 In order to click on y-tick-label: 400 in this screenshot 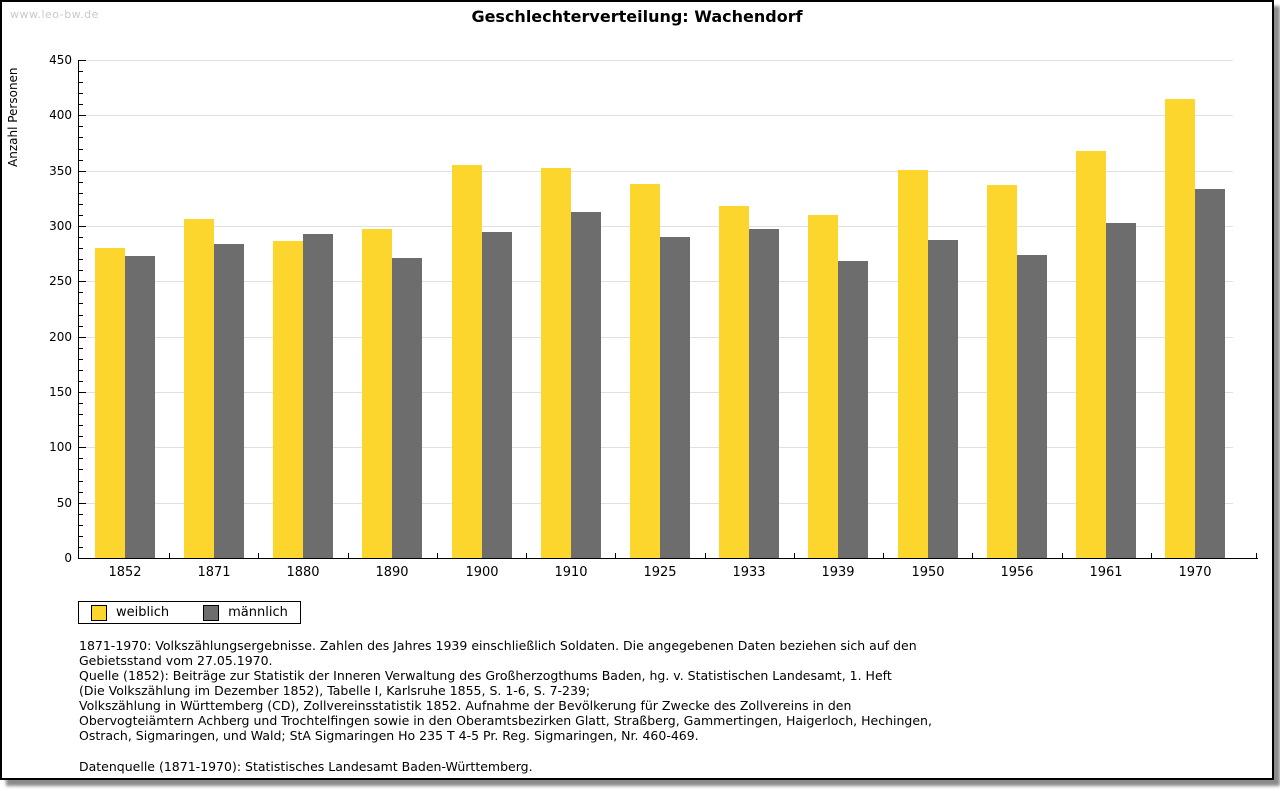, I will do `click(60, 115)`.